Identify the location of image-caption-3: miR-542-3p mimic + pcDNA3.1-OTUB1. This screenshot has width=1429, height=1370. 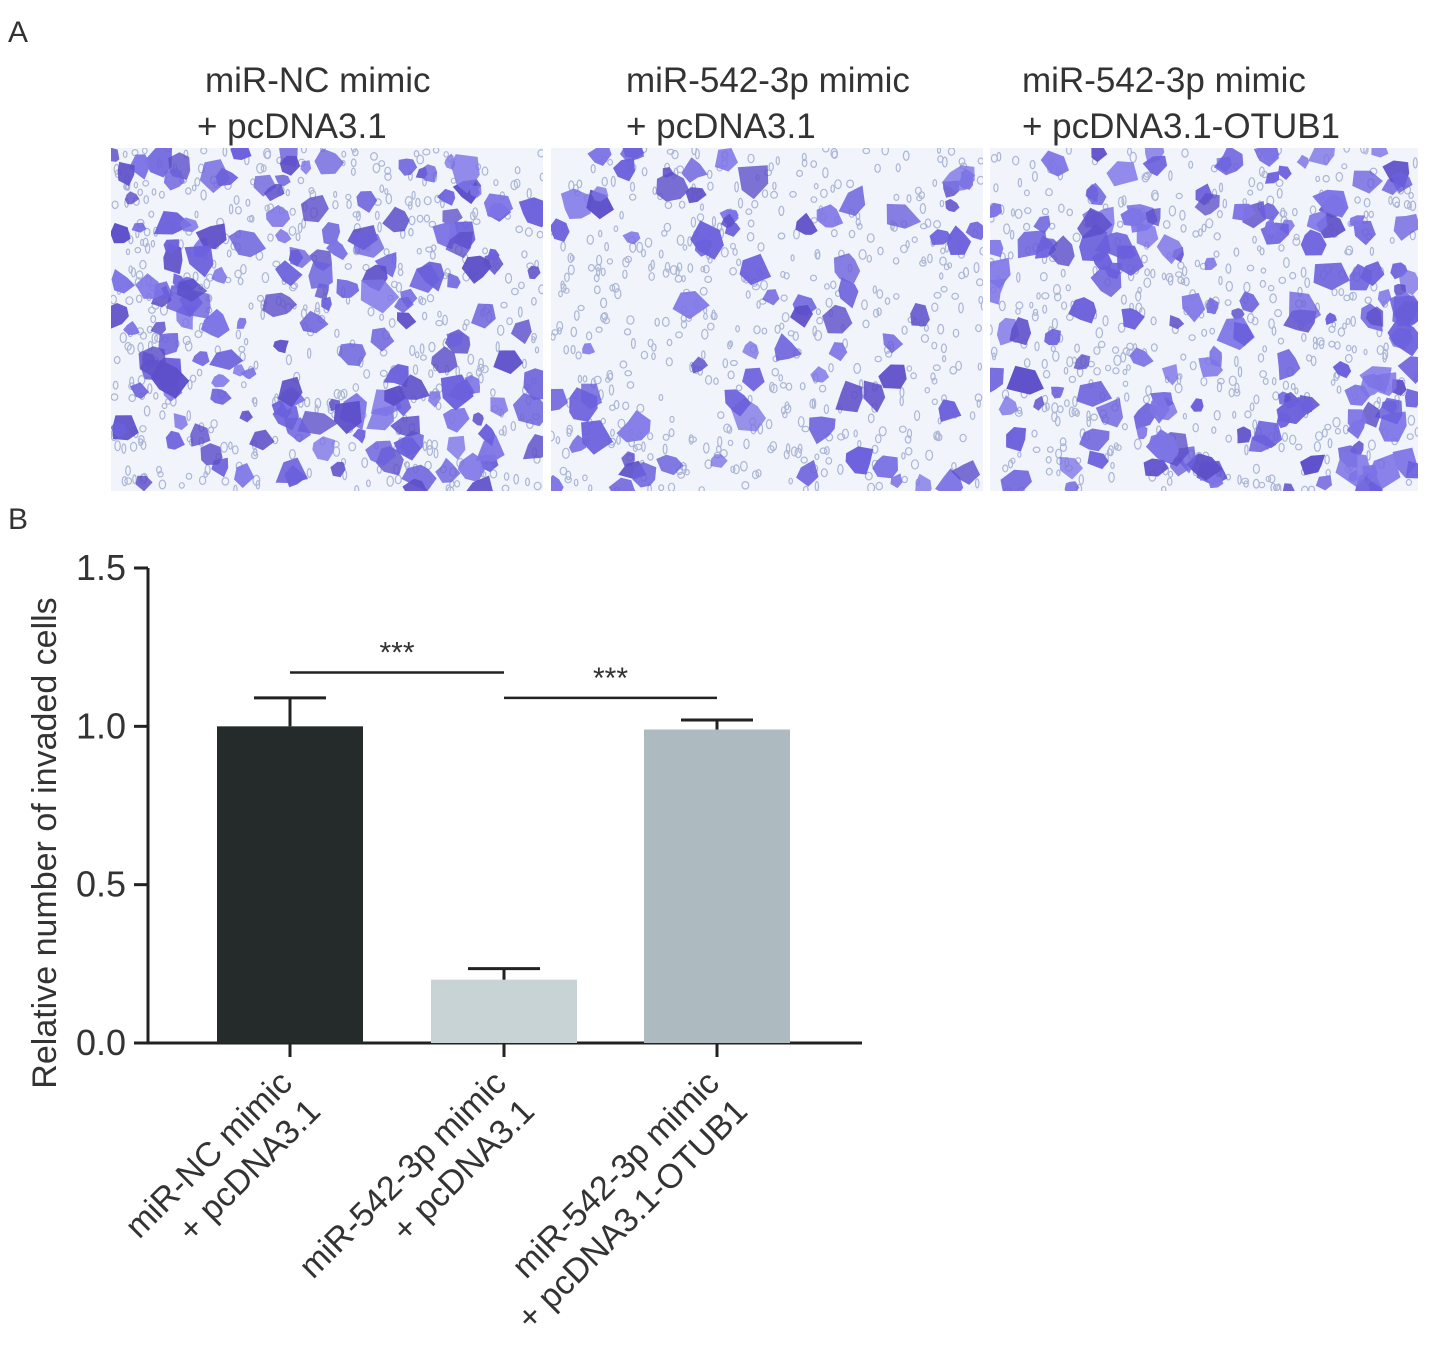
(1181, 104).